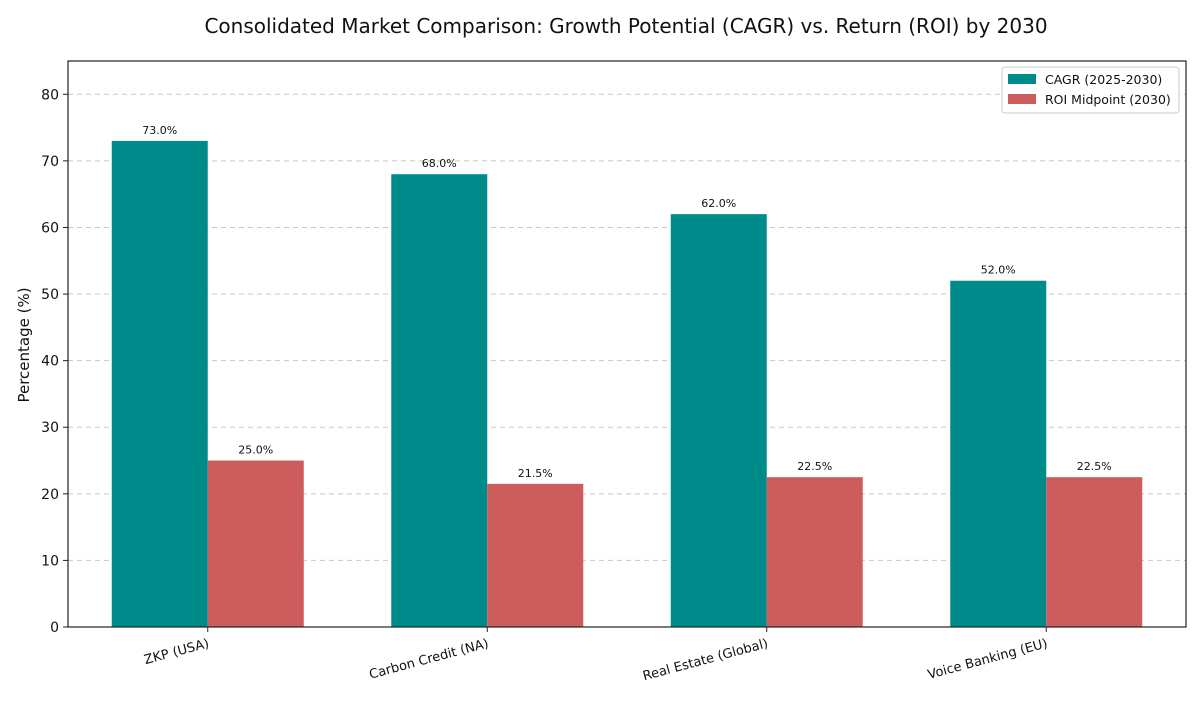  I want to click on cagr-data-label: 68.0%, so click(439, 163).